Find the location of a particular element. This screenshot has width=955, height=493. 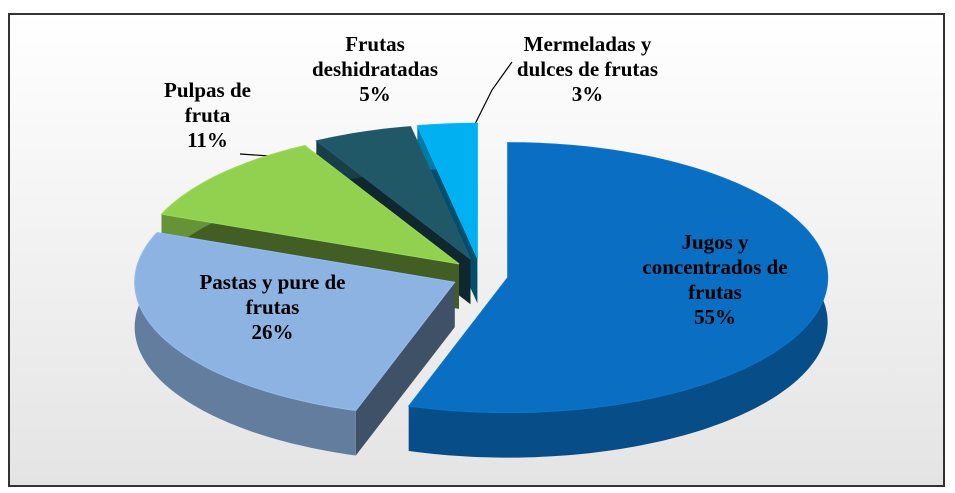

data-label: Mermeladas y dulces de frutas 3% is located at coordinates (587, 69).